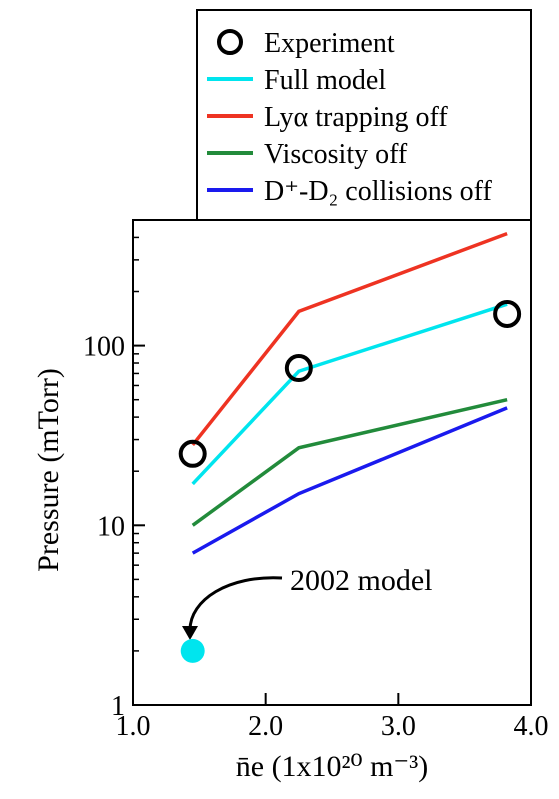  Describe the element at coordinates (192, 650) in the screenshot. I see `model-2002-point` at that location.